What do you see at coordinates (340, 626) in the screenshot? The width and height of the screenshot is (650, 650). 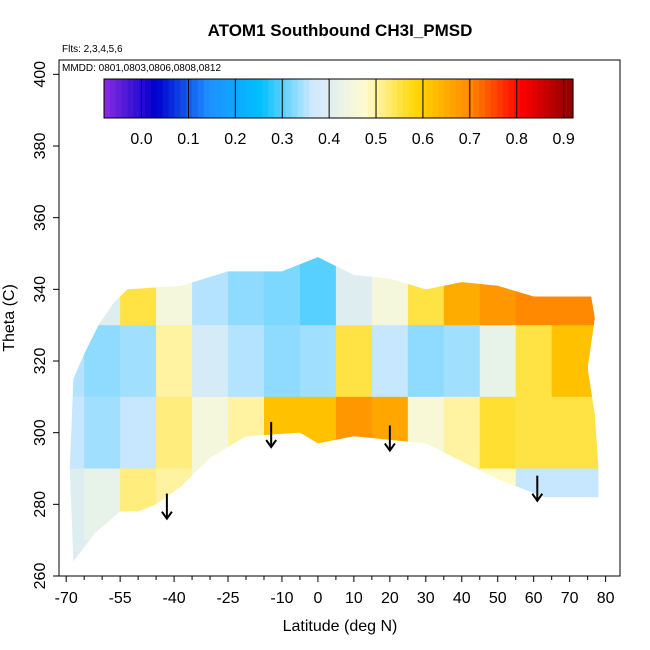 I see `x-axis-title: Latitude (deg N)` at bounding box center [340, 626].